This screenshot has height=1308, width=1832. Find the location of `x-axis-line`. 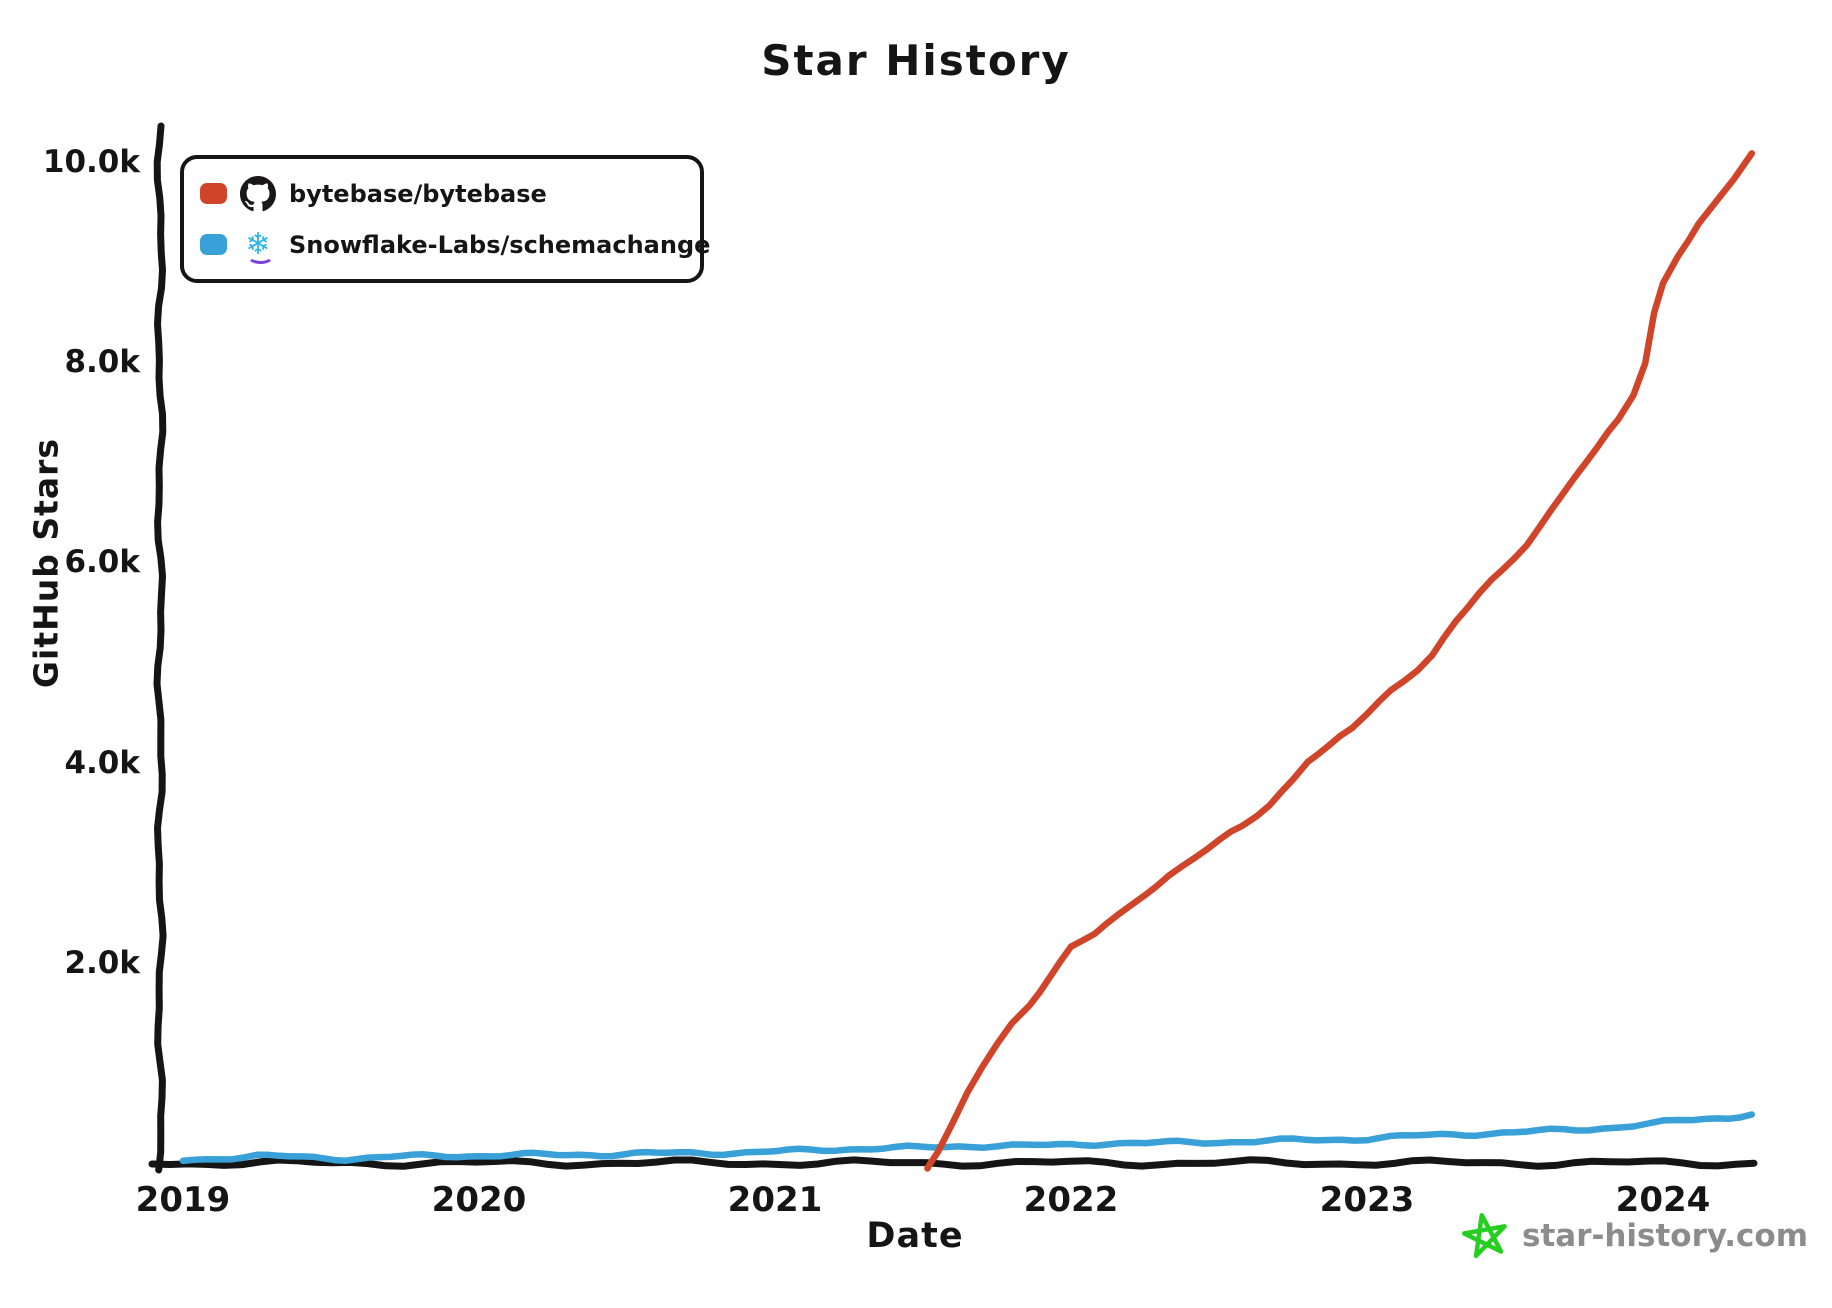

x-axis-line is located at coordinates (953, 1163).